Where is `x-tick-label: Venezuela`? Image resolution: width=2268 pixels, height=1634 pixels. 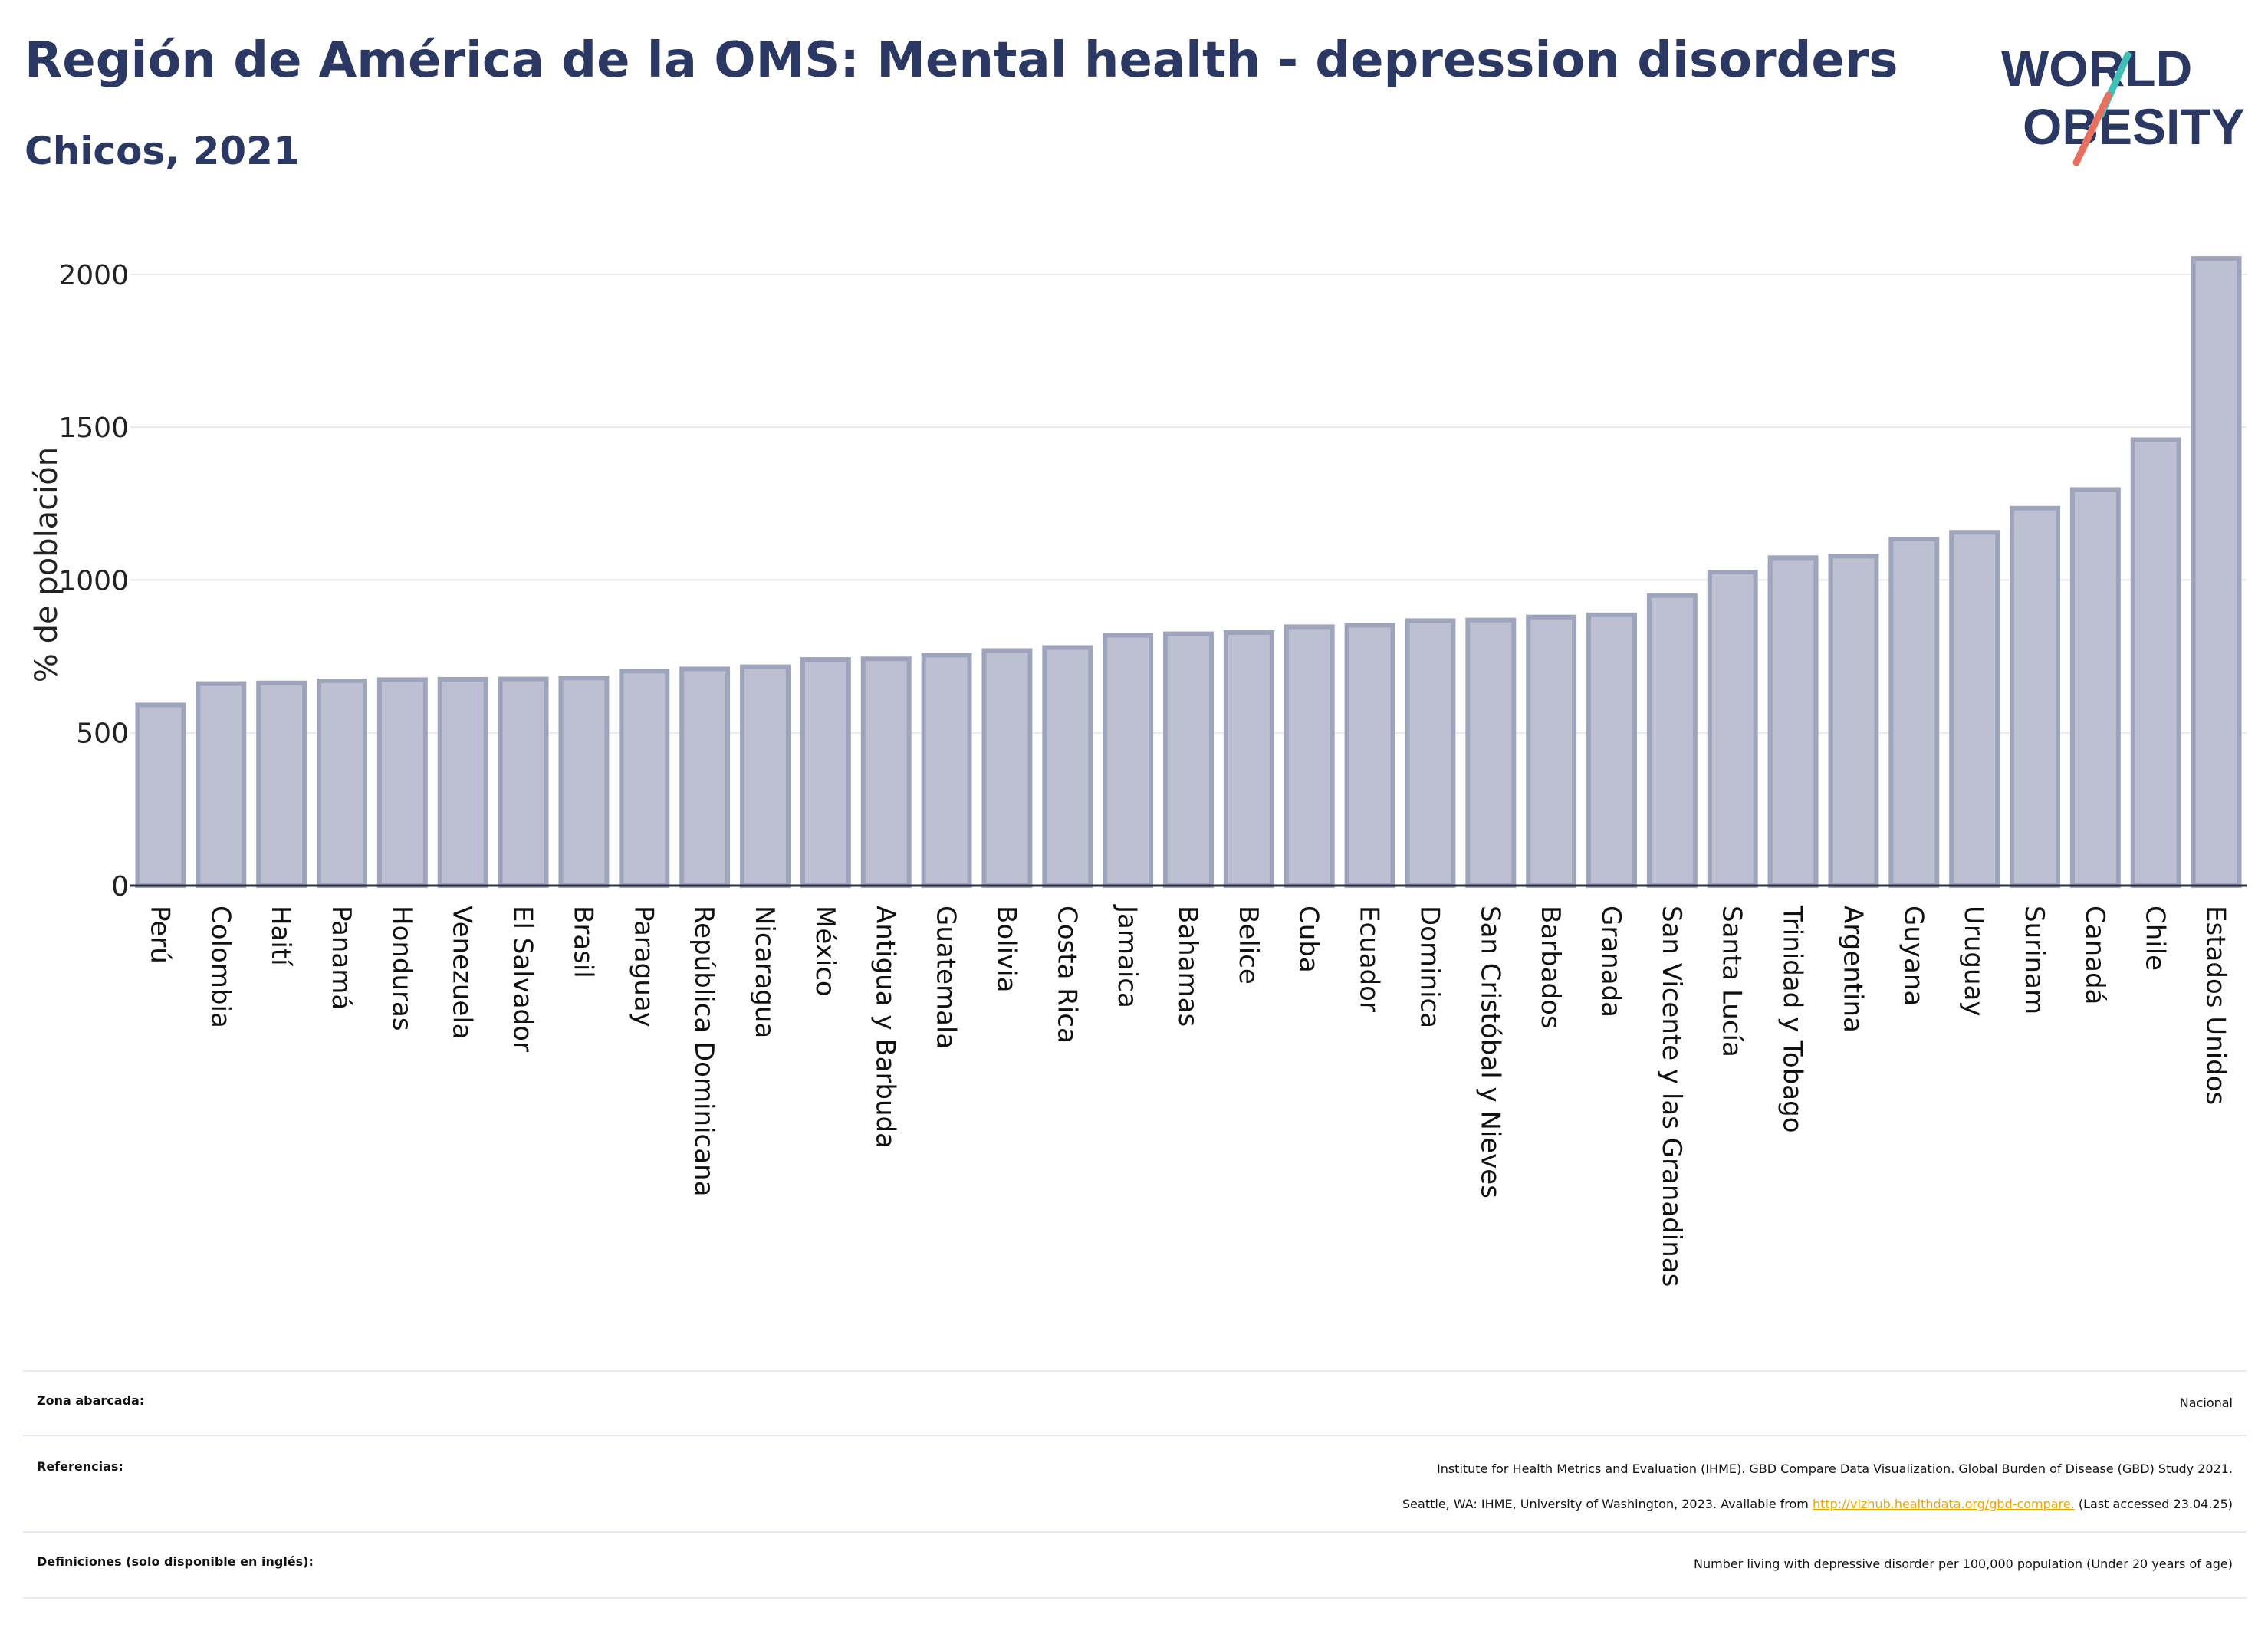
x-tick-label: Venezuela is located at coordinates (462, 973).